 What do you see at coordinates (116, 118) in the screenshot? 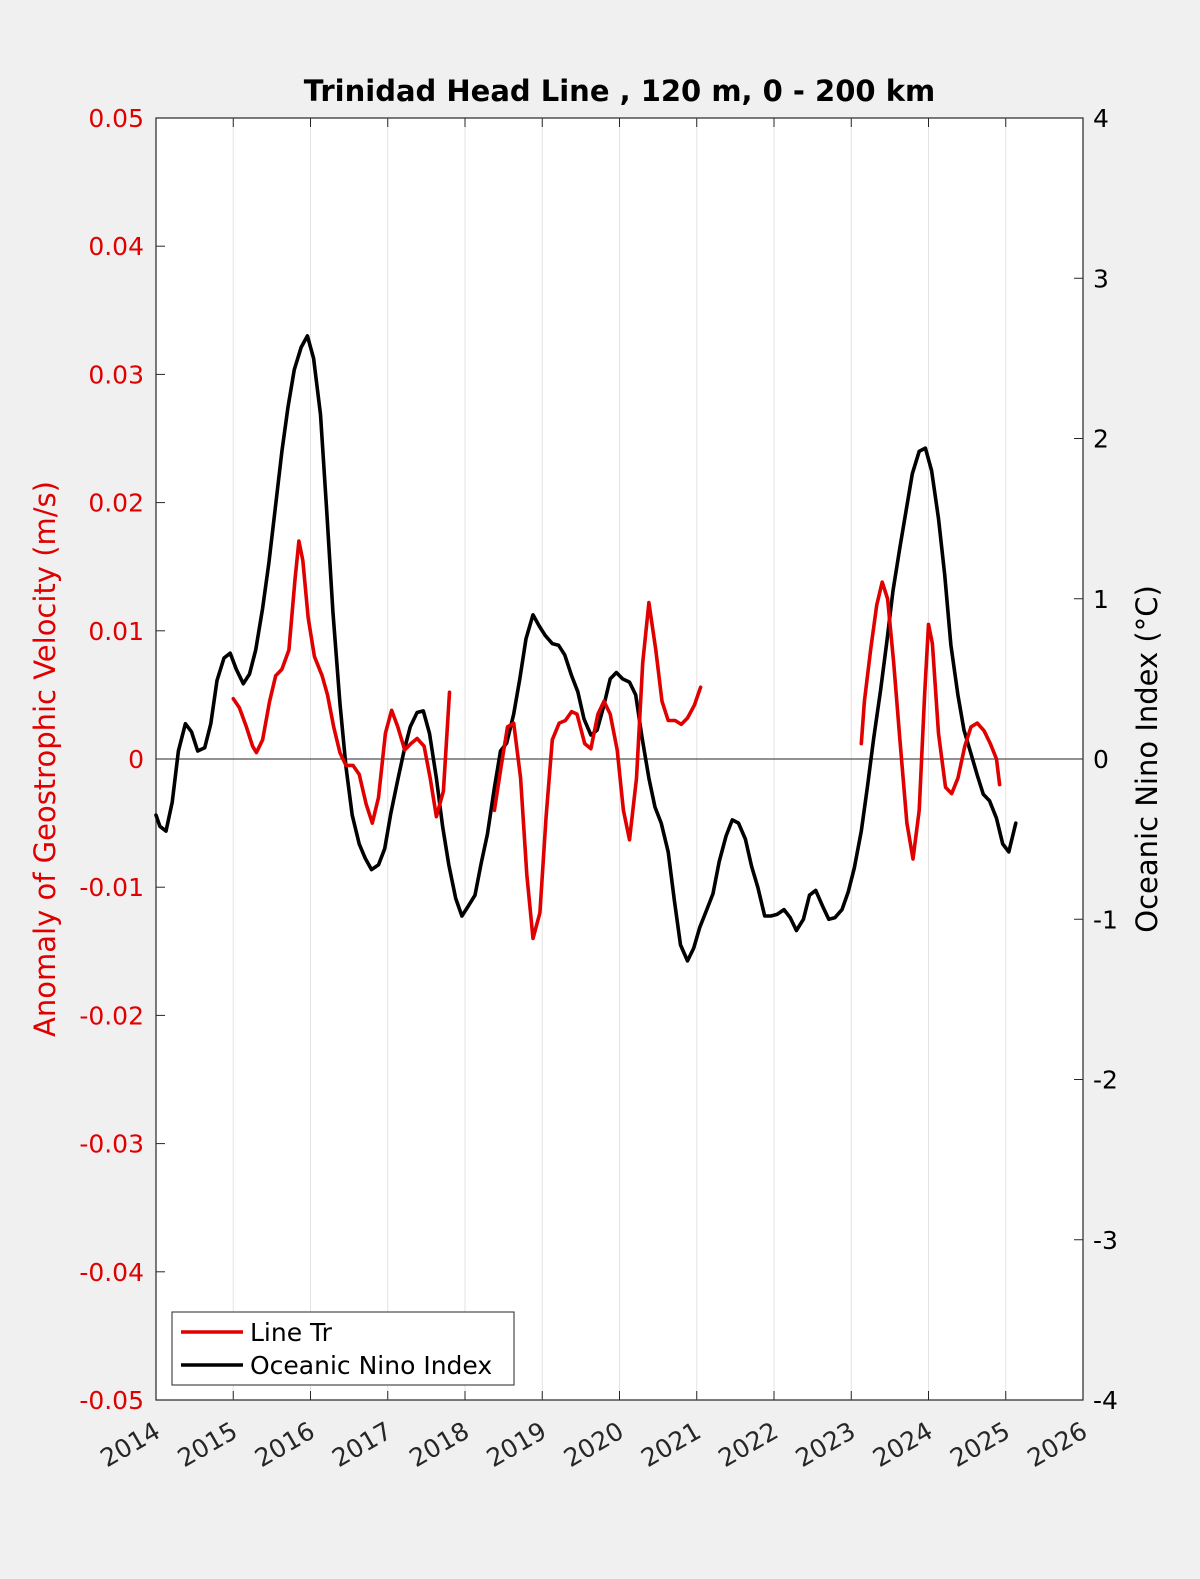
I see `left-y-tick-label: 0.05` at bounding box center [116, 118].